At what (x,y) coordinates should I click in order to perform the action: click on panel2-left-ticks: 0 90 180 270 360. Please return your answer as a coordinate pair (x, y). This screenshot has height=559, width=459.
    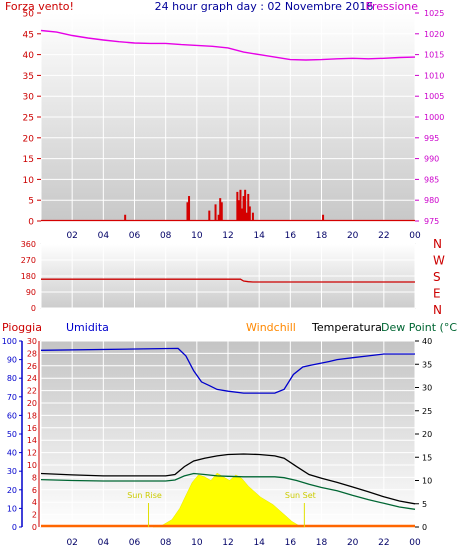
    Looking at the image, I should click on (28, 276).